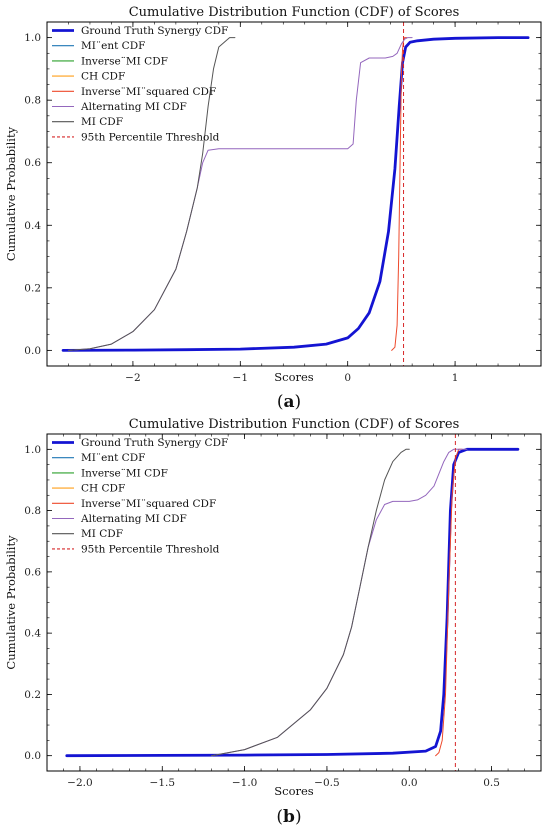 The width and height of the screenshot is (550, 833). What do you see at coordinates (491, 783) in the screenshot?
I see `x-tick-label: 0.5` at bounding box center [491, 783].